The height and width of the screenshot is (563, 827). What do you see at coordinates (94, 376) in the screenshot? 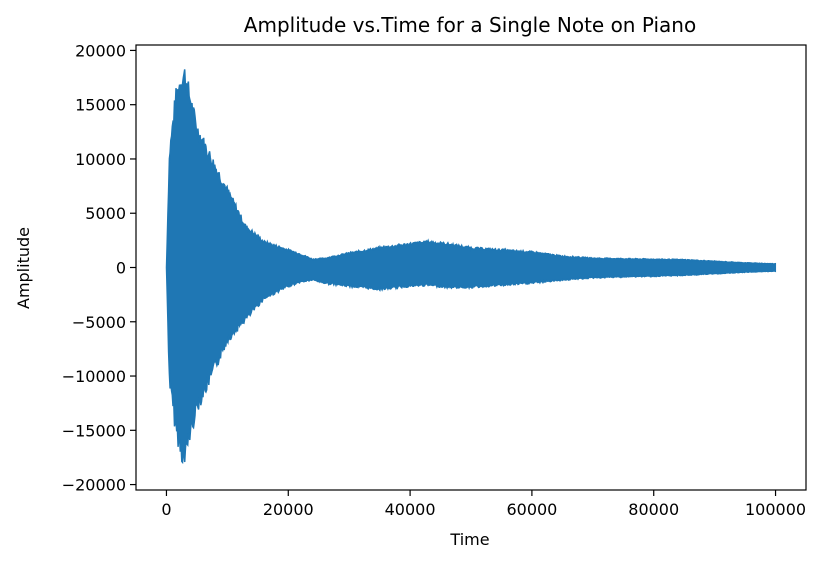
I see `y-tick-label: −10000` at bounding box center [94, 376].